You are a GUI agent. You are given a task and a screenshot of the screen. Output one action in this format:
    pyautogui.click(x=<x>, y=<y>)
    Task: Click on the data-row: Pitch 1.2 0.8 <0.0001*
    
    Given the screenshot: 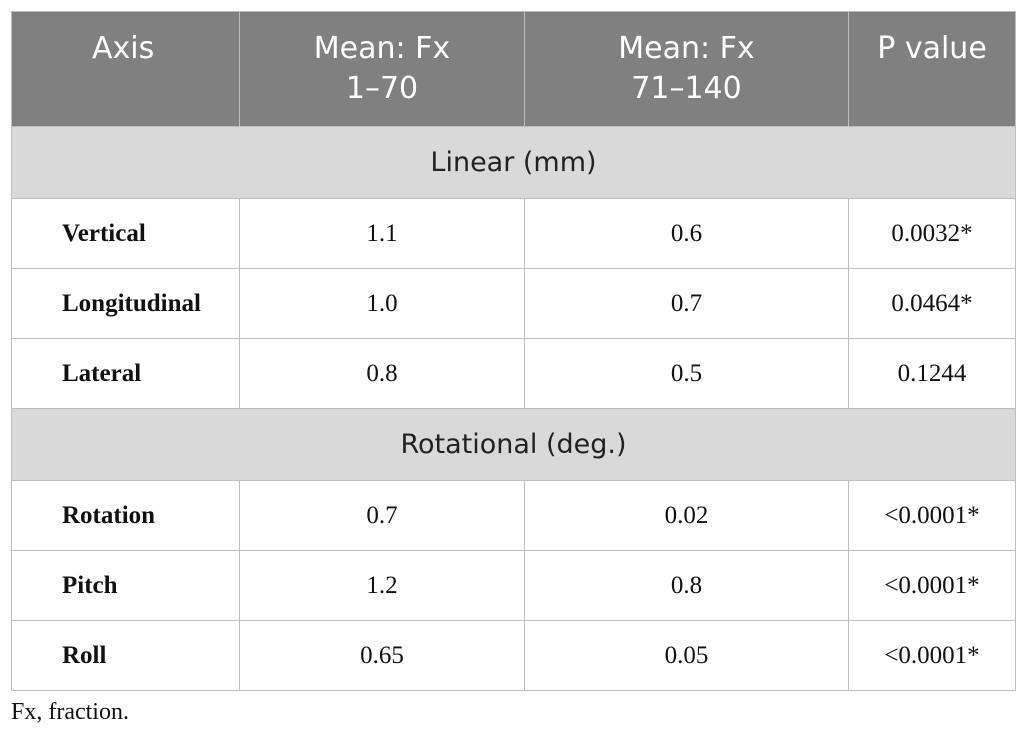 What is the action you would take?
    pyautogui.click(x=513, y=585)
    